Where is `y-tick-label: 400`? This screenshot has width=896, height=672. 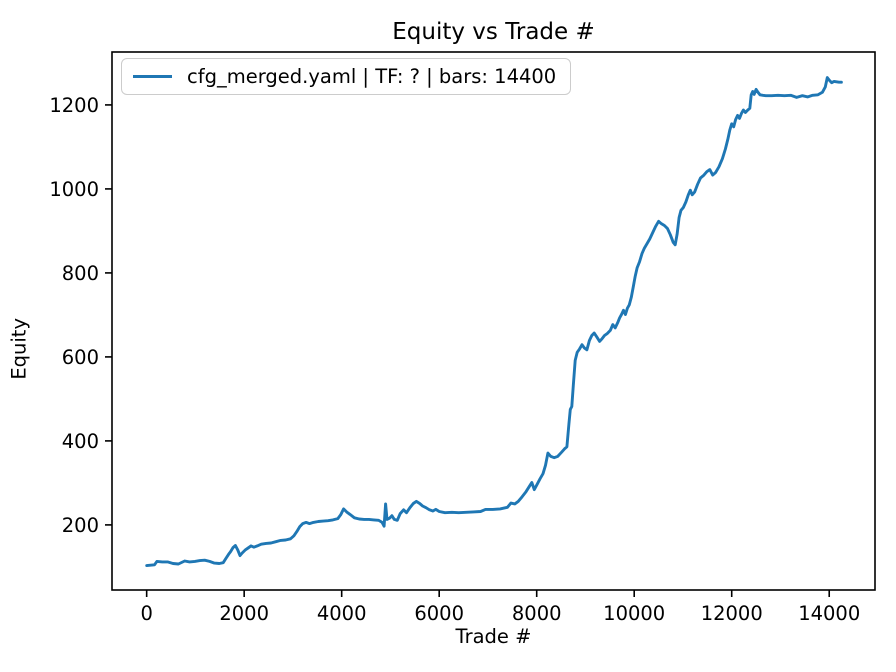 y-tick-label: 400 is located at coordinates (80, 441).